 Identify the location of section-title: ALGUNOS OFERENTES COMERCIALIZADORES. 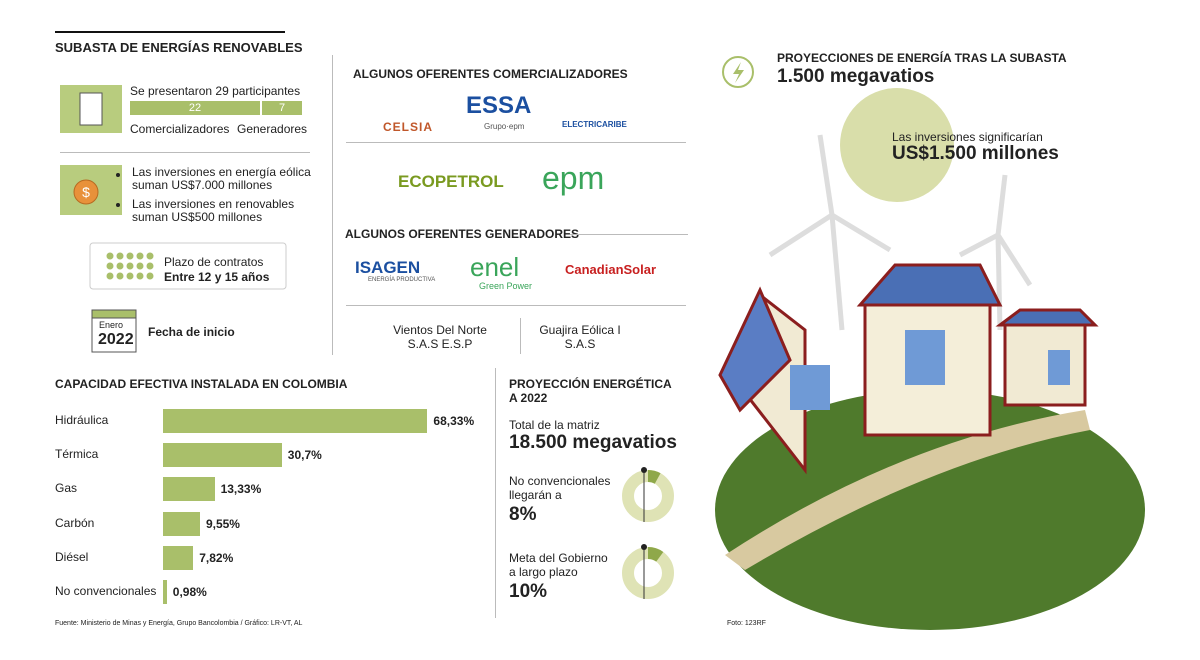
(490, 74).